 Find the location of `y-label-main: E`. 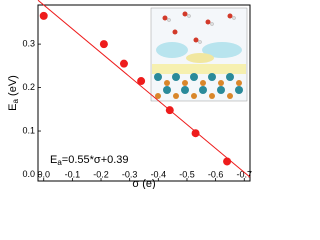

y-label-main: E is located at coordinates (13, 106).